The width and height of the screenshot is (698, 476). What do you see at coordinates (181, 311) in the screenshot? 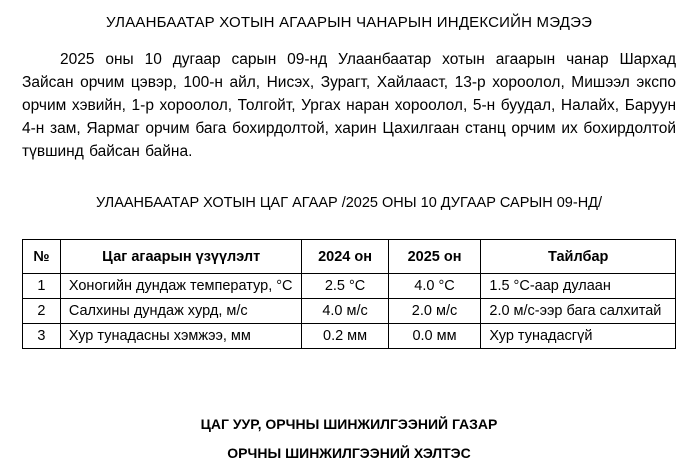
I see `row-indicator: Салхины дундаж хурд, м/с` at bounding box center [181, 311].